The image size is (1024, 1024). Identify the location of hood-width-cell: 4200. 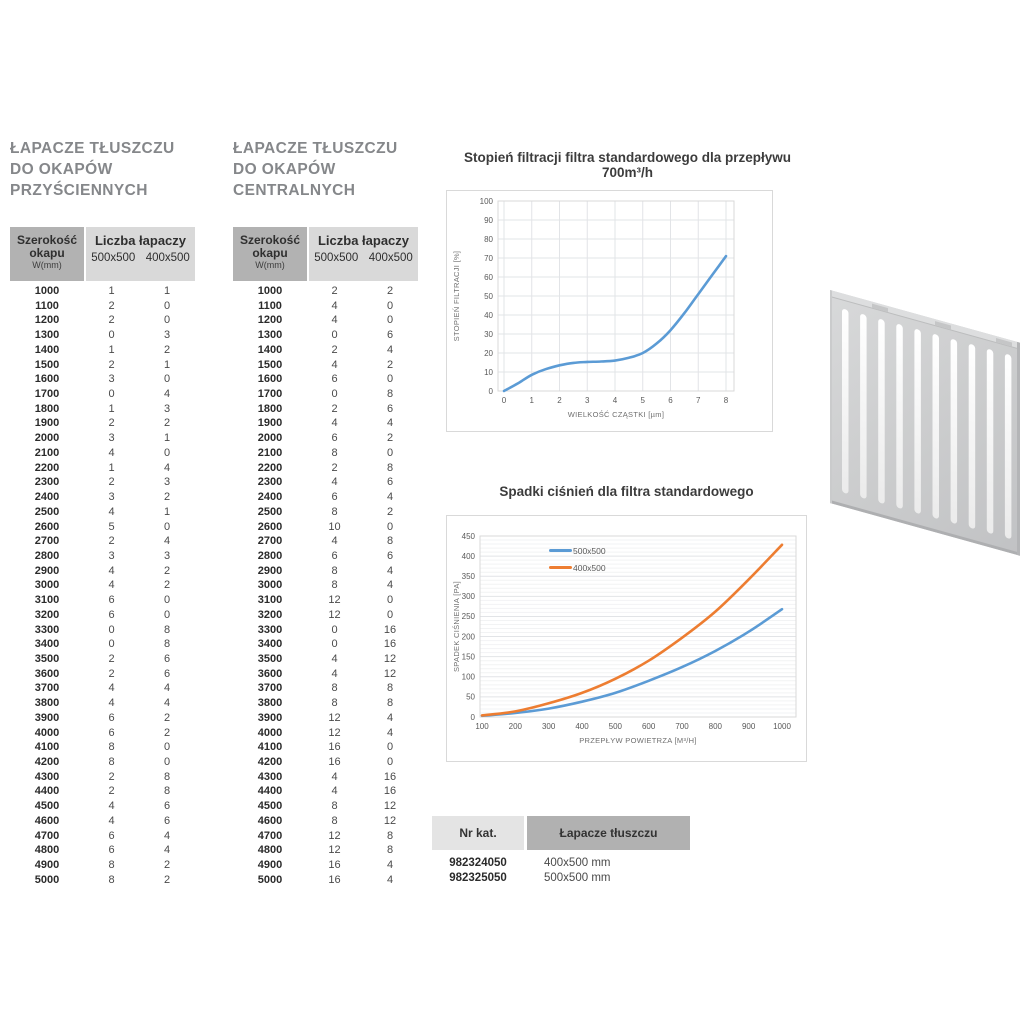
(270, 762).